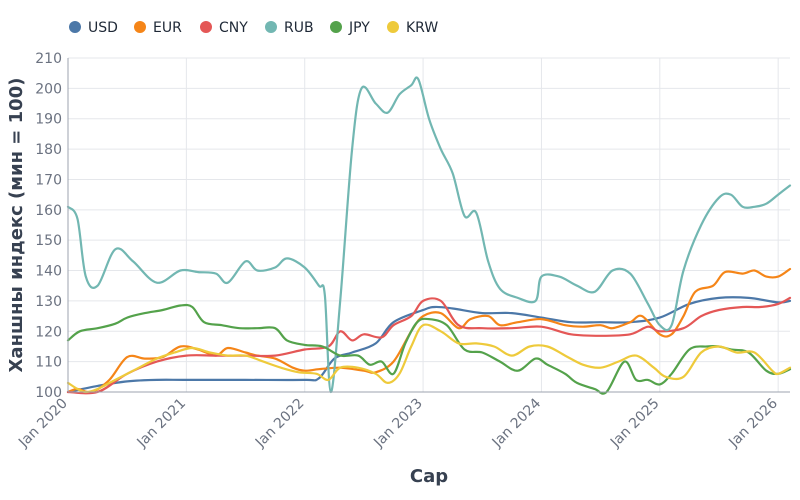 The width and height of the screenshot is (800, 500). Describe the element at coordinates (48, 393) in the screenshot. I see `y-tick-label-100: 100` at that location.